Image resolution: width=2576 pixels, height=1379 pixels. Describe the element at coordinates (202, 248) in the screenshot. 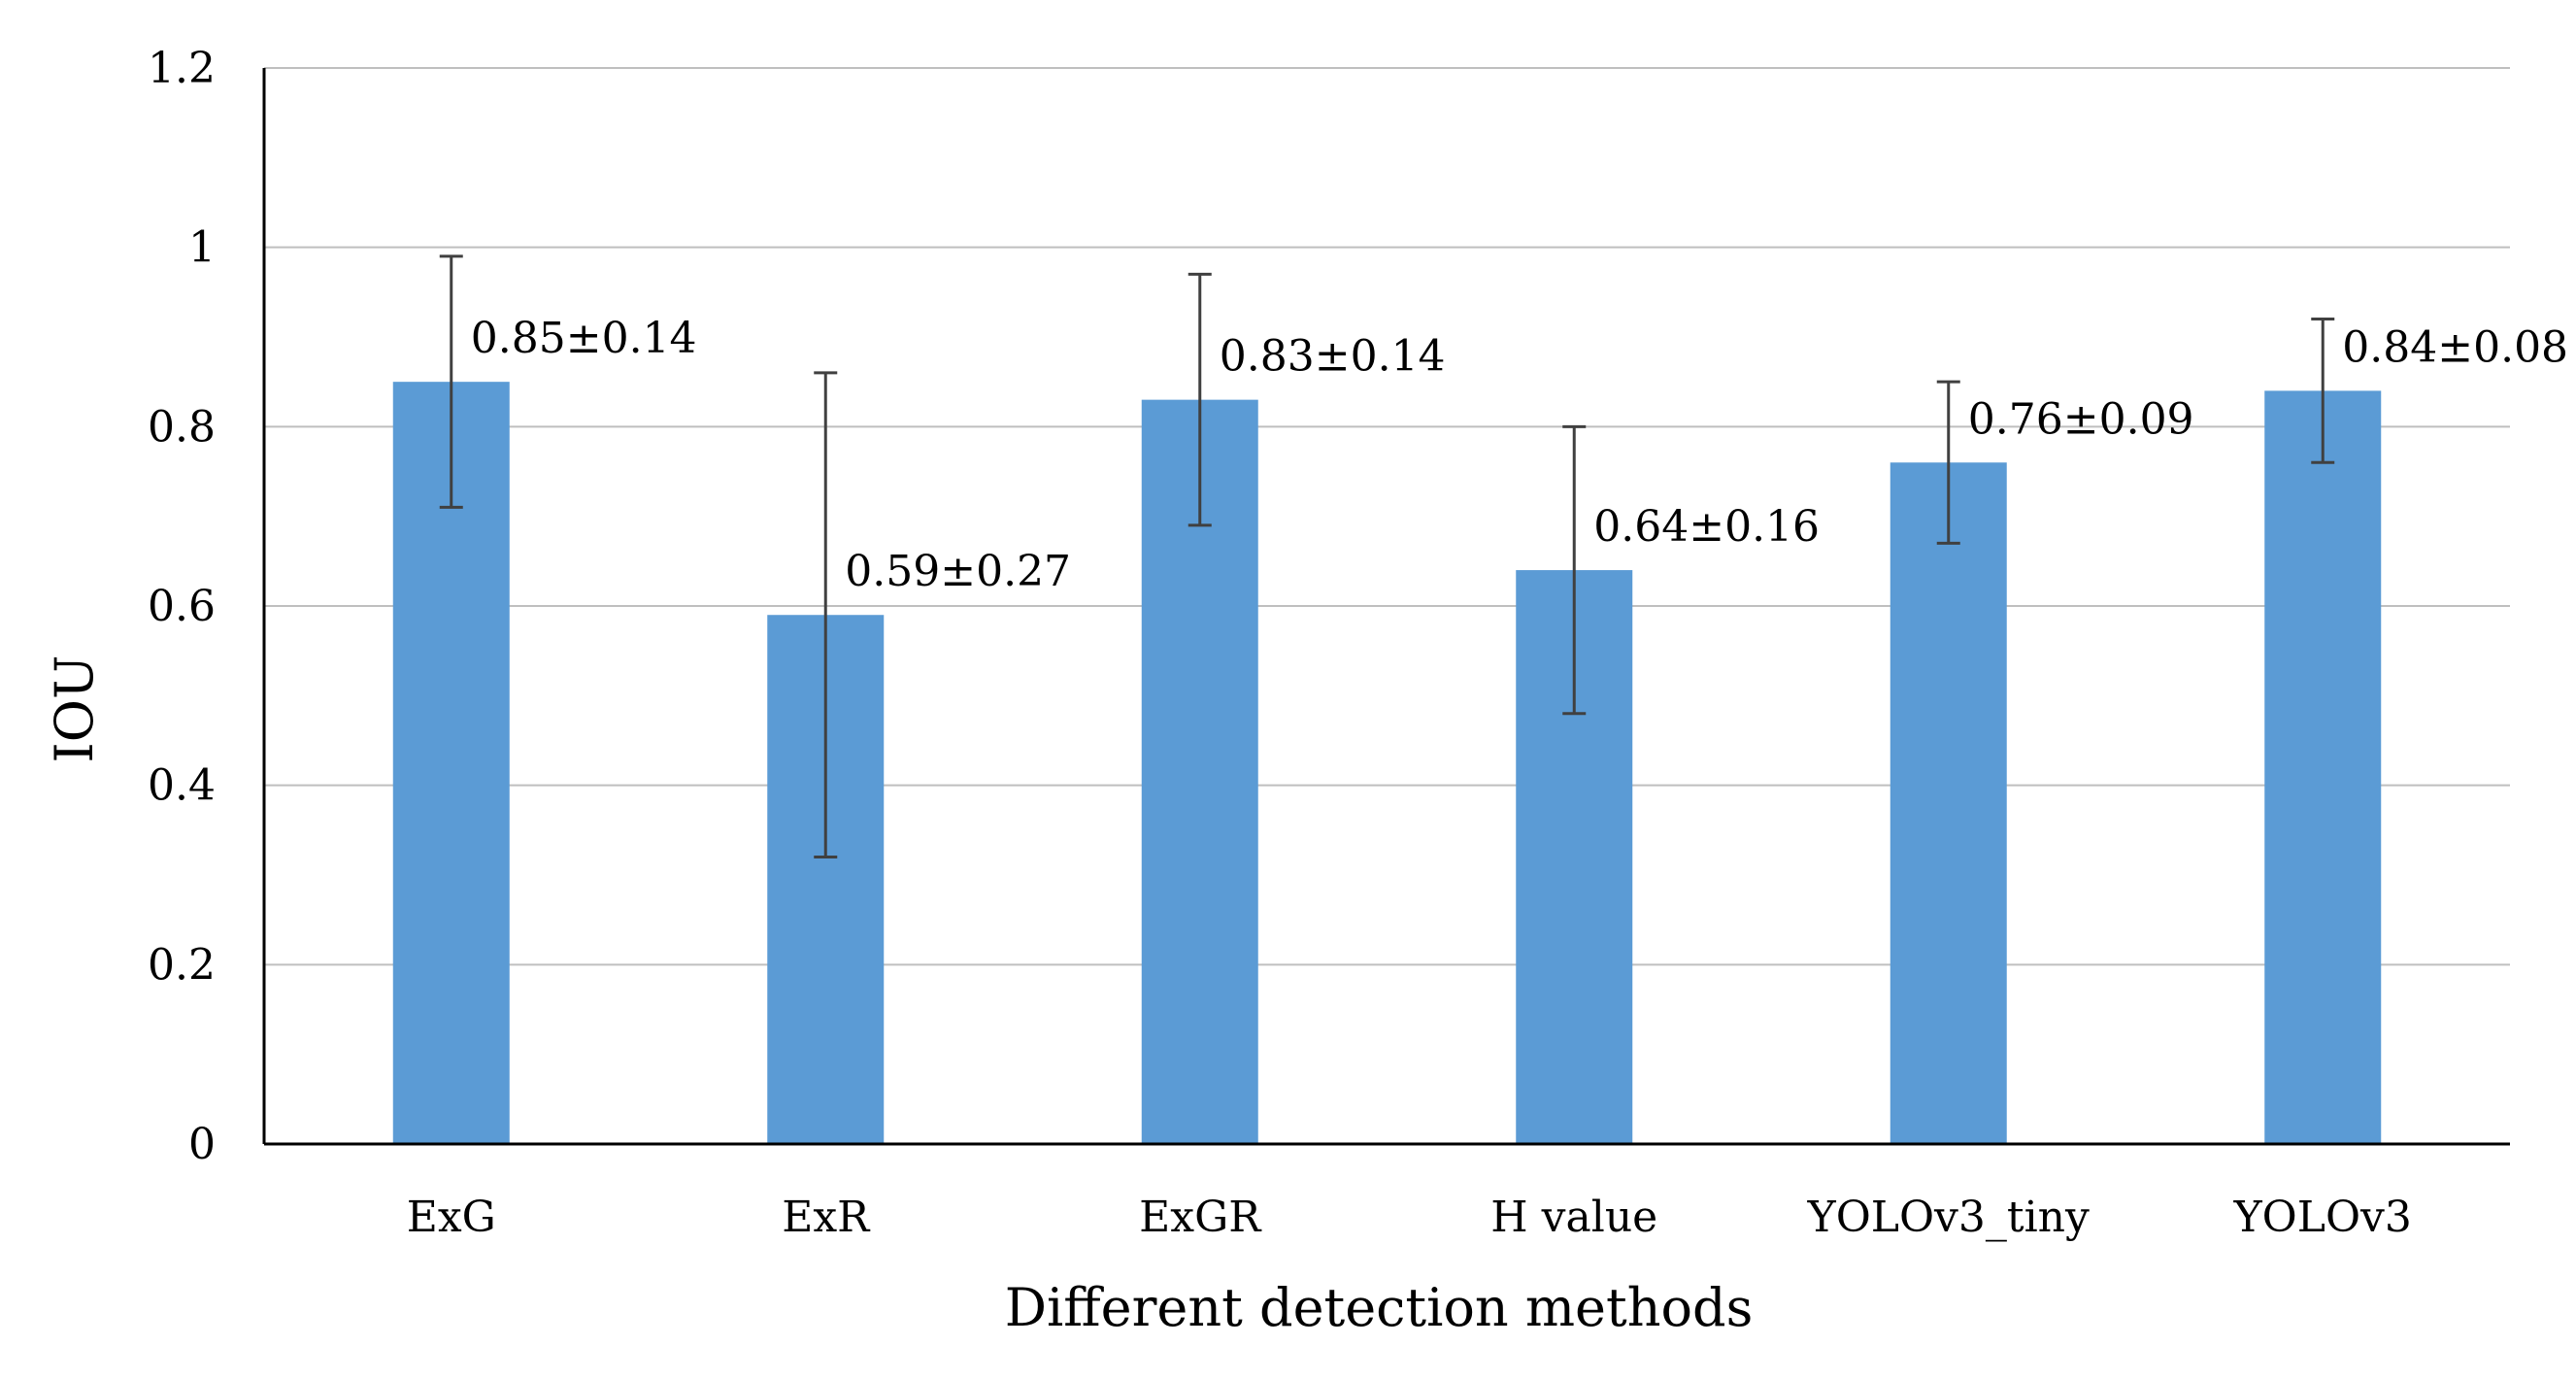

I see `y-tick-label: 1` at that location.